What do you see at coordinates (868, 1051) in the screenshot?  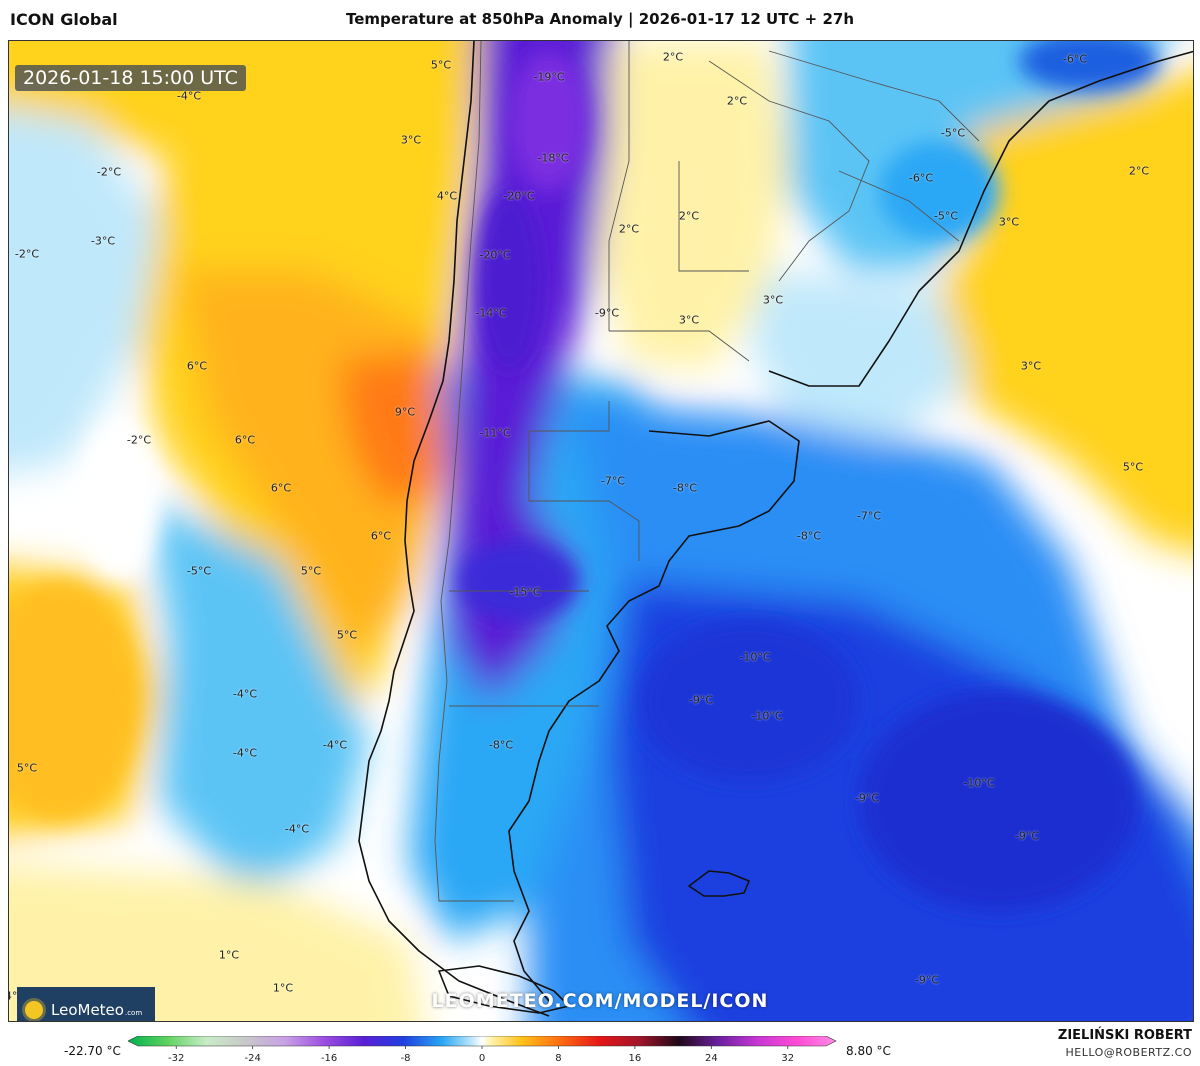 I see `scale-max-label: 8.80 °C` at bounding box center [868, 1051].